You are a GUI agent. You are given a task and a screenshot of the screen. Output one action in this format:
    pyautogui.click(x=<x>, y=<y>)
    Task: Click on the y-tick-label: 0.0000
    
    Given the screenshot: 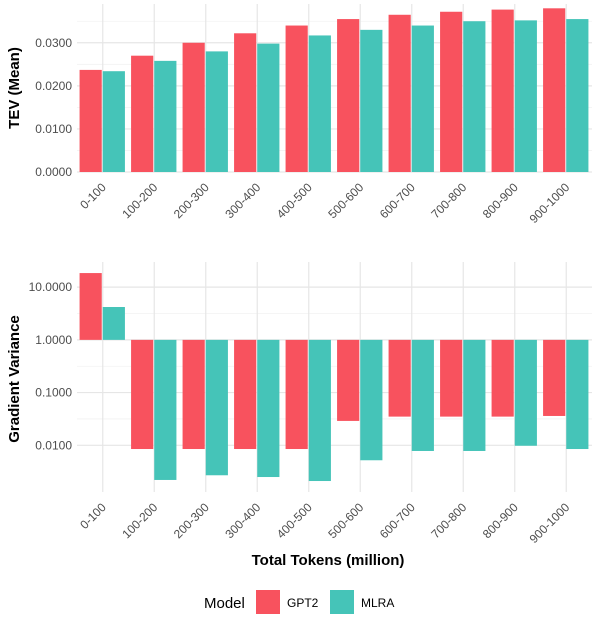 What is the action you would take?
    pyautogui.click(x=53, y=172)
    